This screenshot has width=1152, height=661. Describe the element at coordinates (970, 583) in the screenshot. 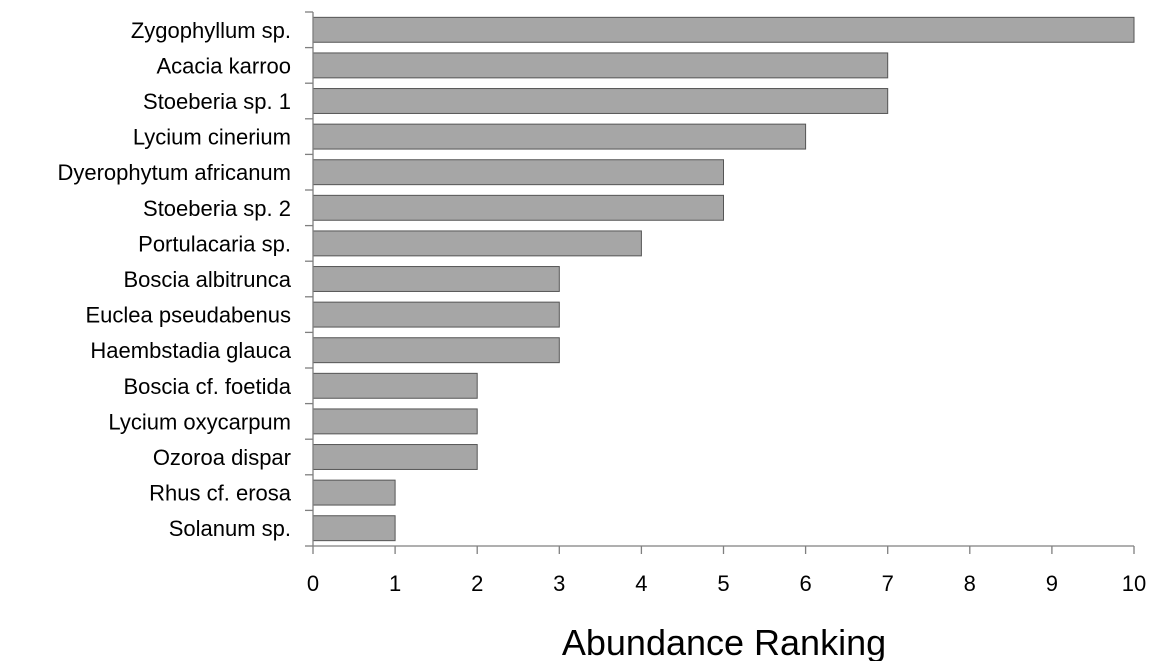

I see `x-tick-label: 8` at that location.